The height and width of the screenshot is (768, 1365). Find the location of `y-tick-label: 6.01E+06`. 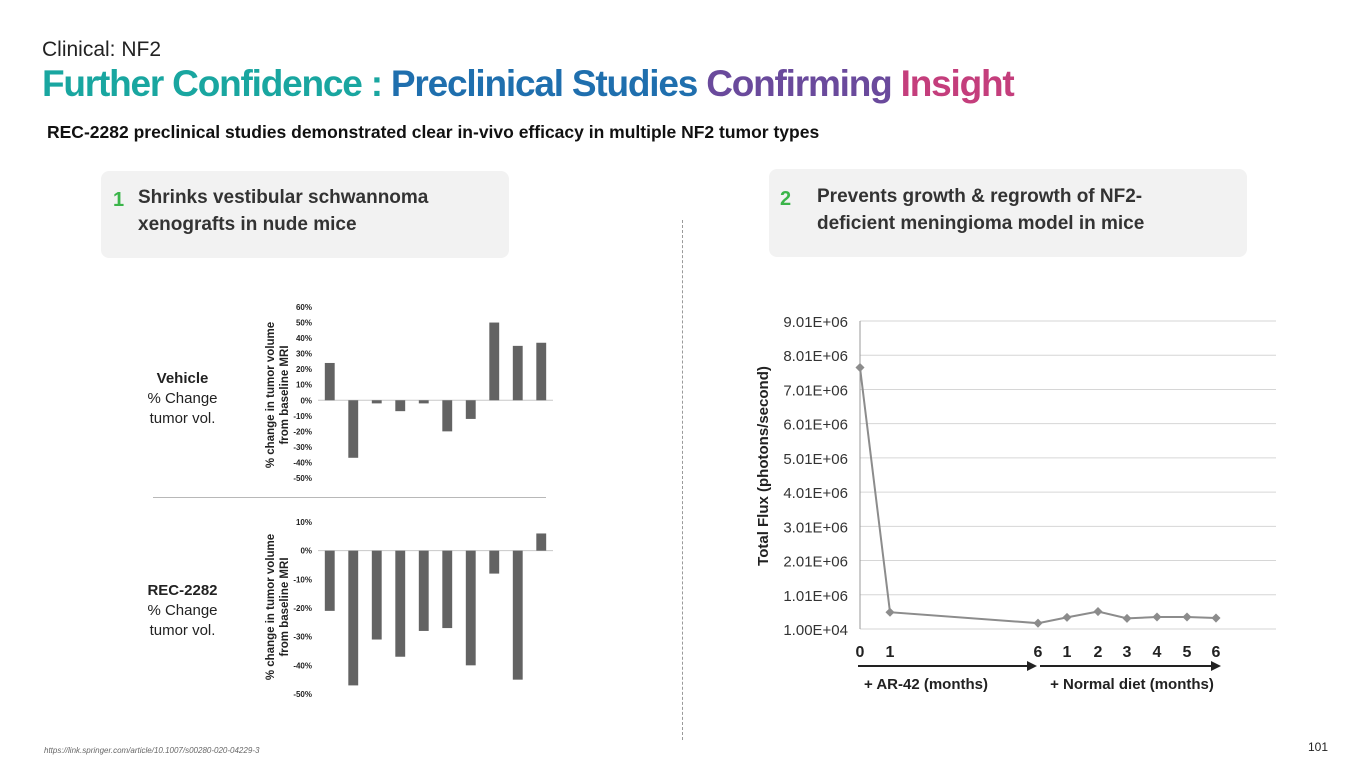

y-tick-label: 6.01E+06 is located at coordinates (815, 425).